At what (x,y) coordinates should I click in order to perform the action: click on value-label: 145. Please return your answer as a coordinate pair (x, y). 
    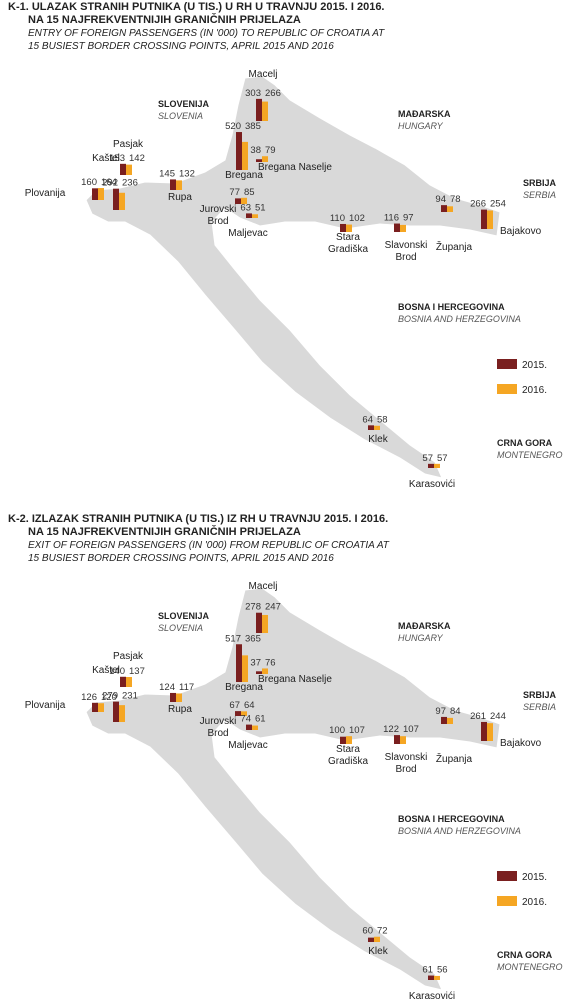
    Looking at the image, I should click on (167, 173).